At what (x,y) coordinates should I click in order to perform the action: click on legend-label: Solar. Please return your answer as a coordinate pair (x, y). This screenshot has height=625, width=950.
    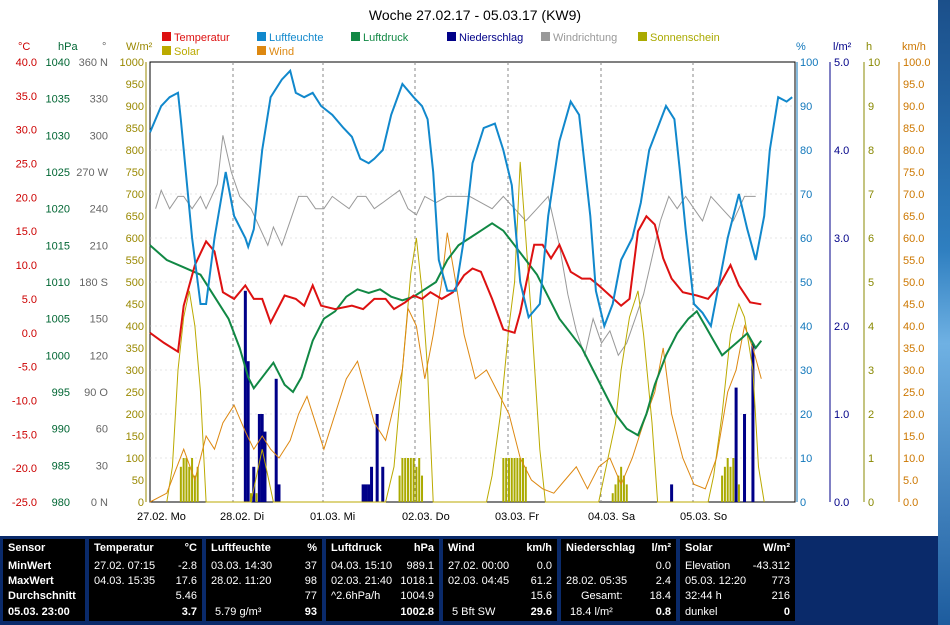
    Looking at the image, I should click on (187, 52).